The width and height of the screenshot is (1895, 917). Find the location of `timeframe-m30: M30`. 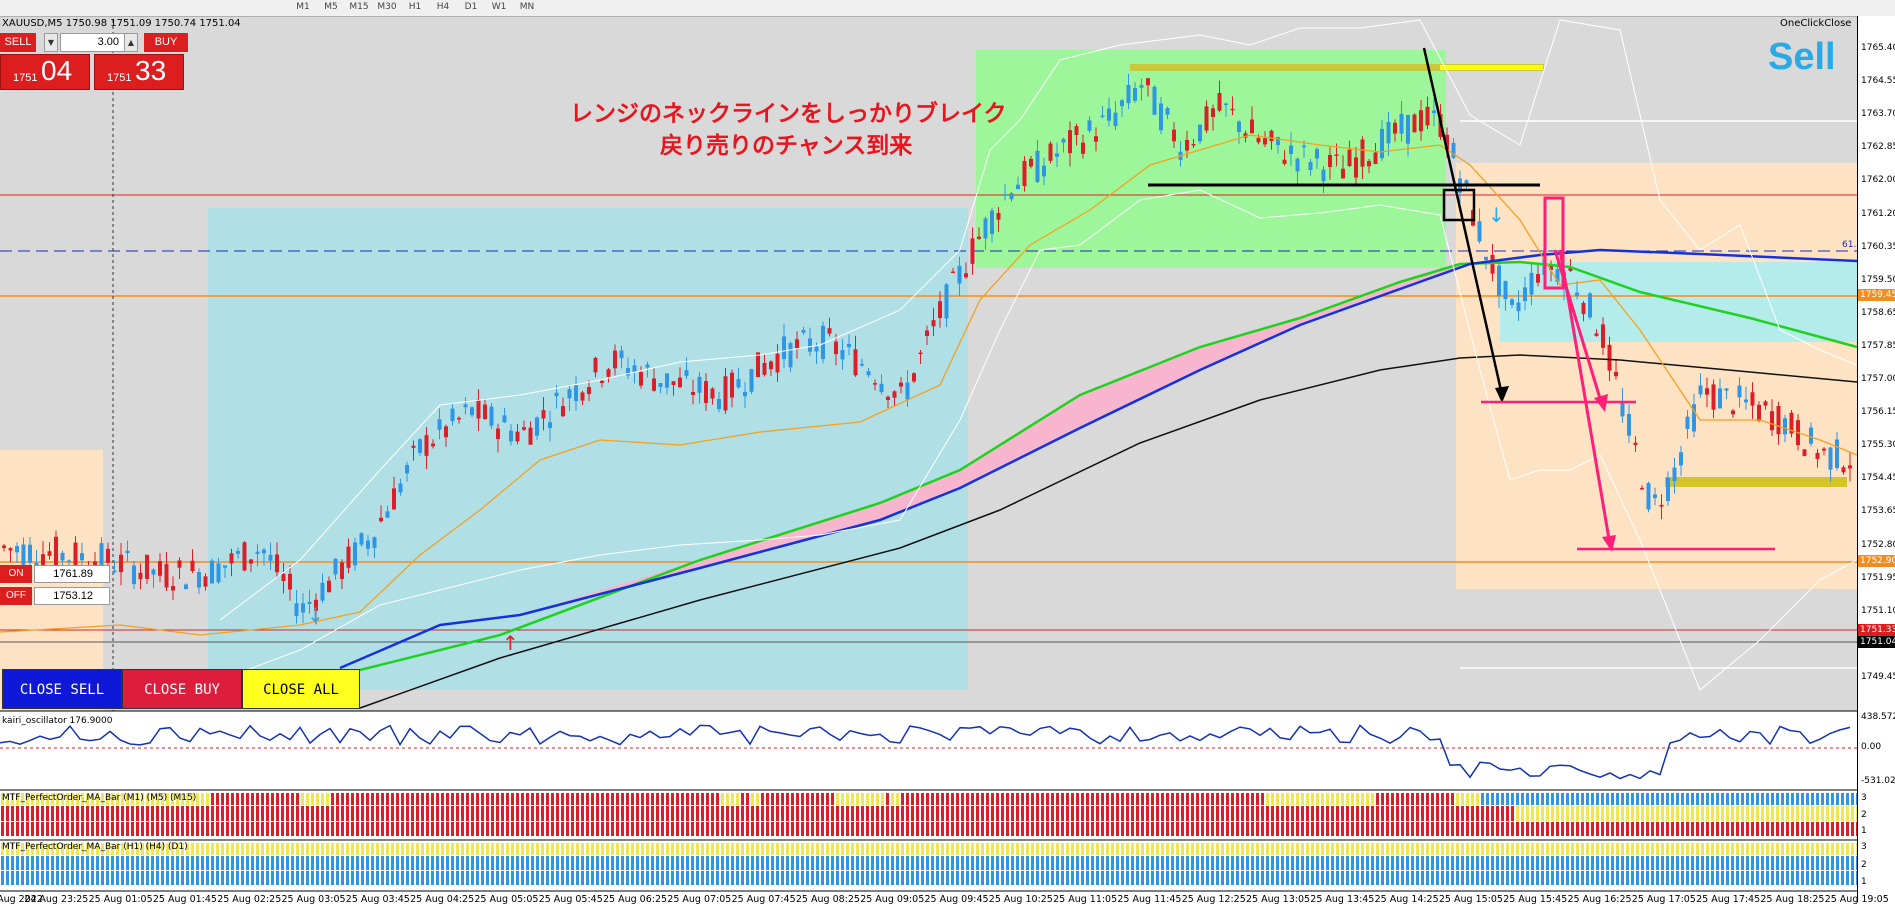

timeframe-m30: M30 is located at coordinates (387, 7).